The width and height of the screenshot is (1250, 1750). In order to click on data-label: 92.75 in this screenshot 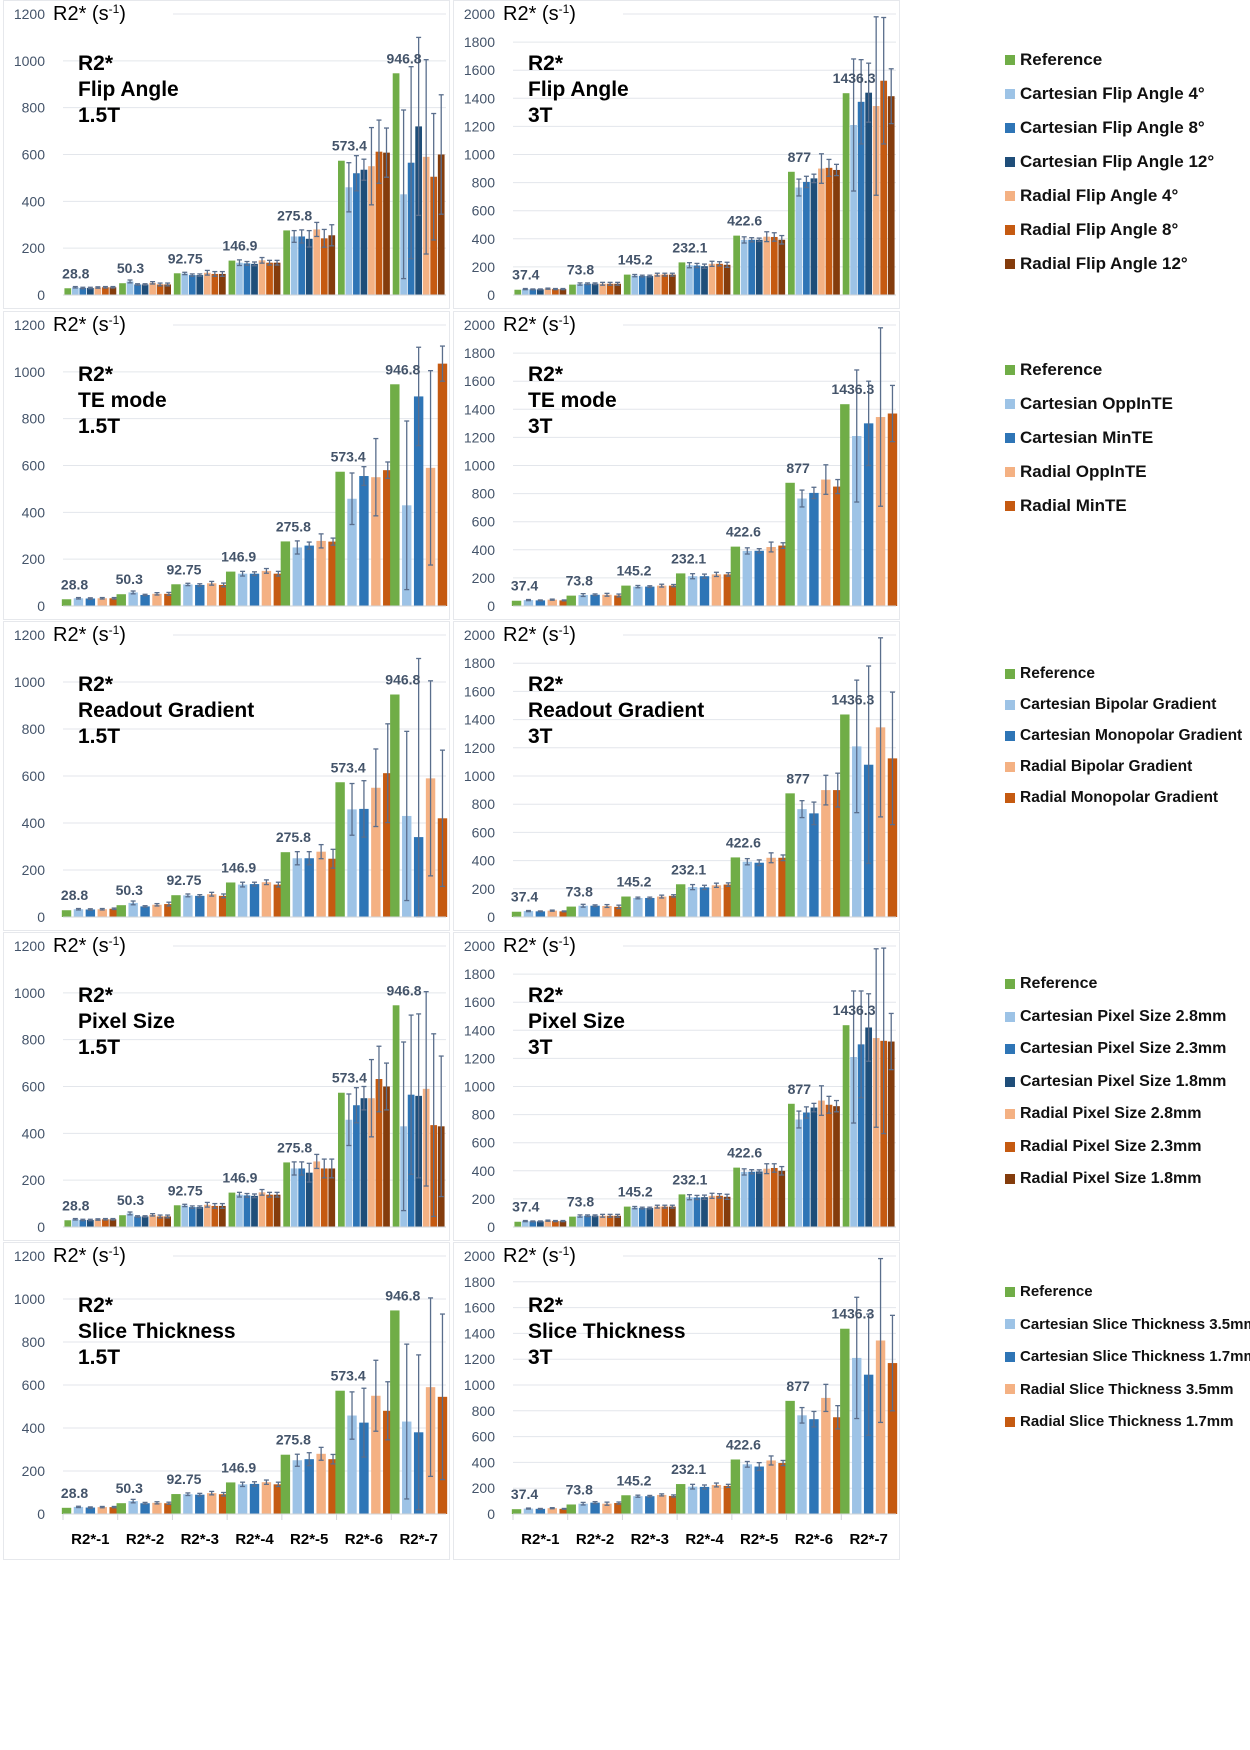, I will do `click(185, 1190)`.